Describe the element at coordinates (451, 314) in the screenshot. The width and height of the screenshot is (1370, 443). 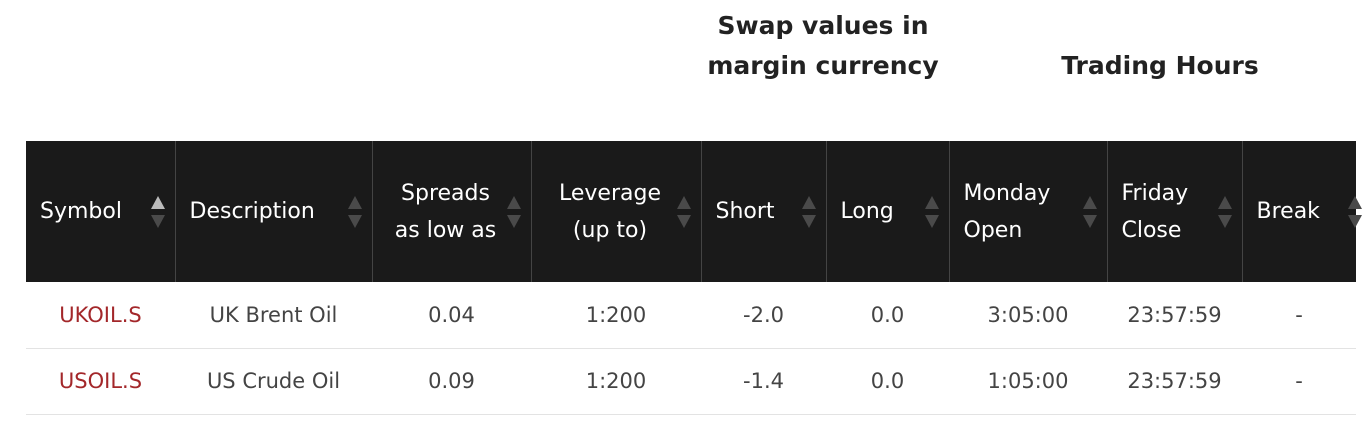
I see `spreads-cell: 0.04` at that location.